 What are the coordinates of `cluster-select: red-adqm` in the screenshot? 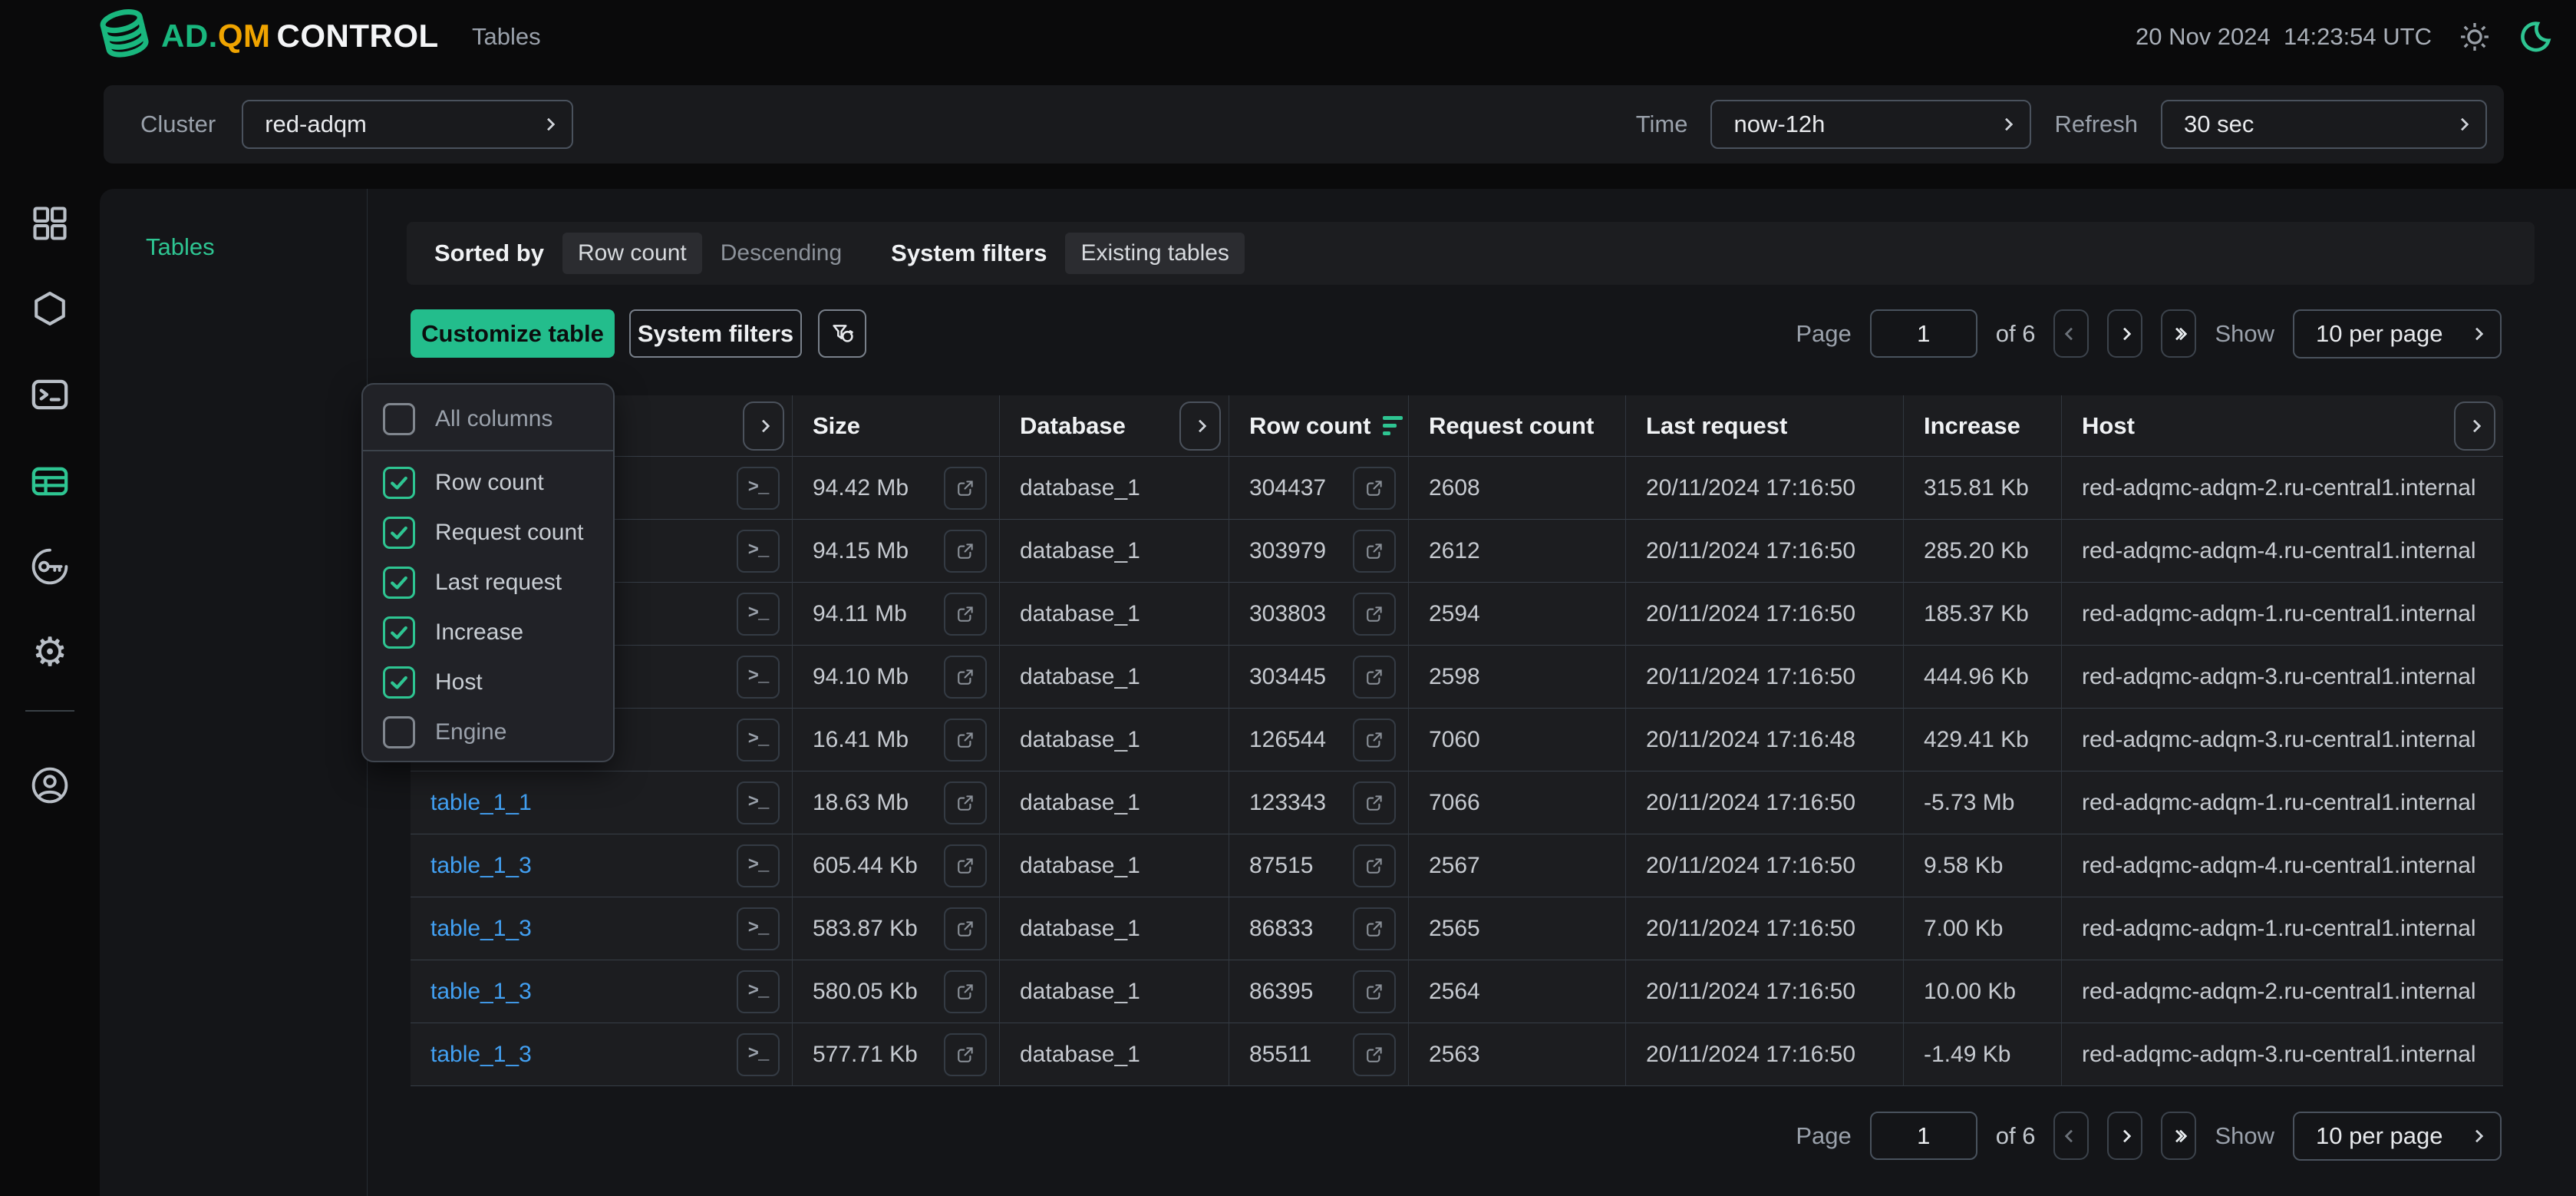 It's located at (408, 124).